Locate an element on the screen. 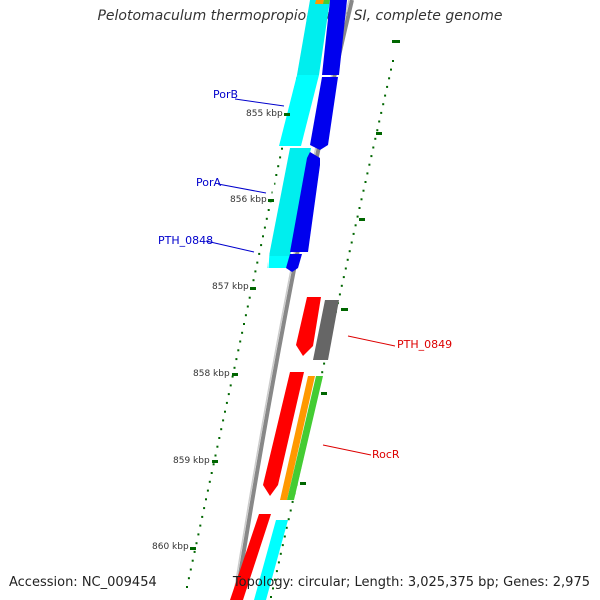 The image size is (600, 600). ruler-label-859: 859 kbp is located at coordinates (191, 461).